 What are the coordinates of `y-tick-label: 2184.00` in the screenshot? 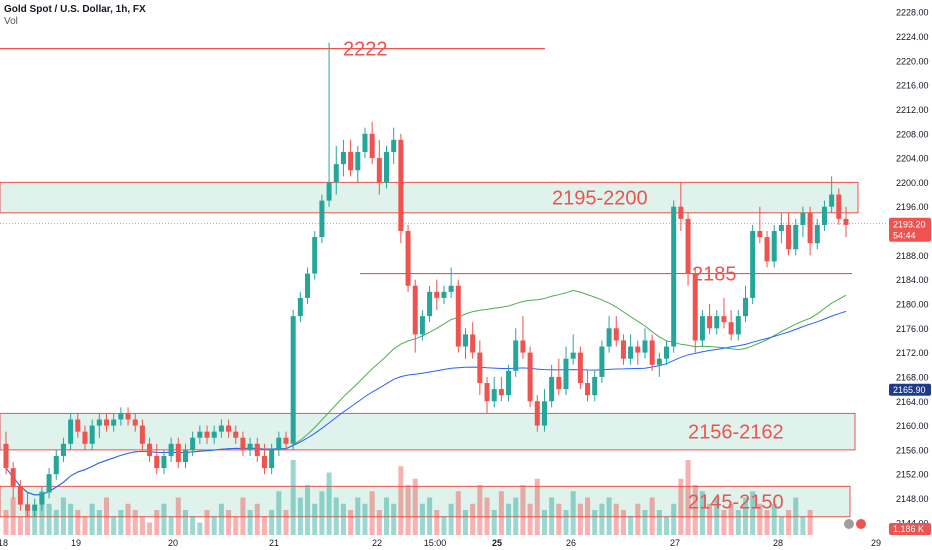 It's located at (912, 280).